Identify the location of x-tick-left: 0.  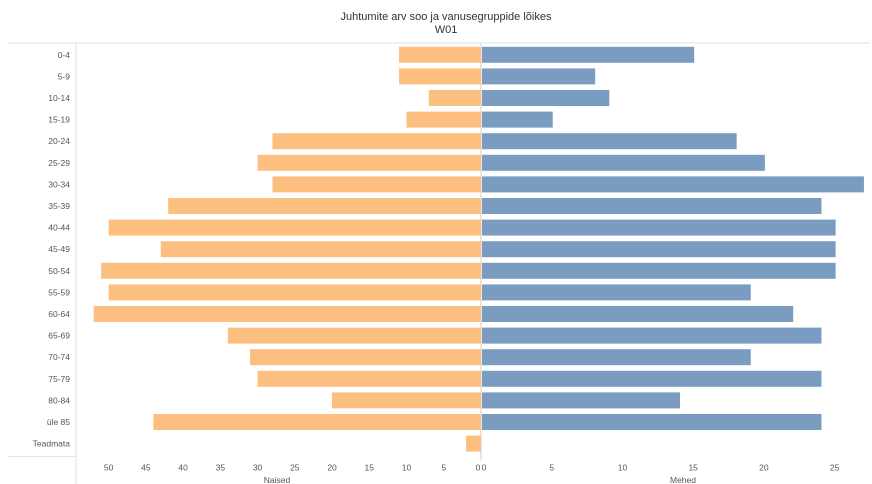
(478, 467).